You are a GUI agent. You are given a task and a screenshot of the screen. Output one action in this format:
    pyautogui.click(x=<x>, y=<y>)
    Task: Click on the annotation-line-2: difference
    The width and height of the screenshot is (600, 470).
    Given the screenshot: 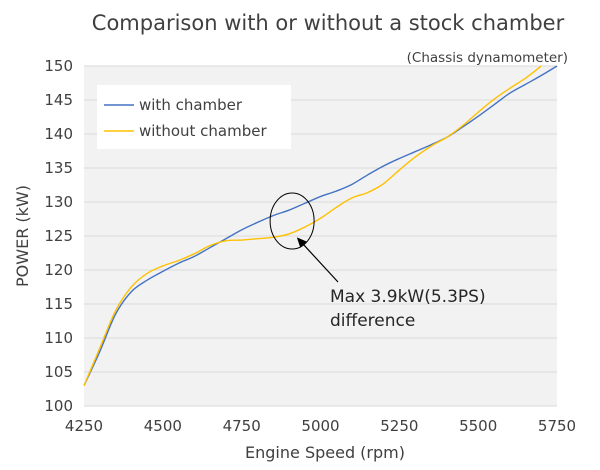 What is the action you would take?
    pyautogui.click(x=372, y=321)
    